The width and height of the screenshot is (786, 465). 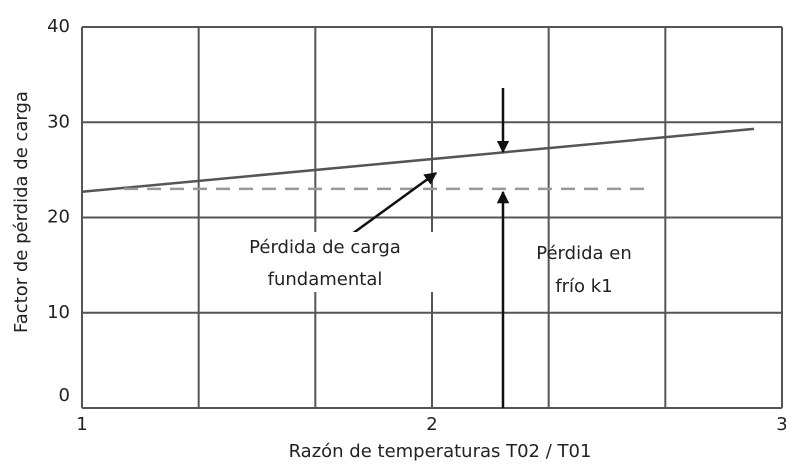 I want to click on y-tick-label: 30, so click(x=58, y=121).